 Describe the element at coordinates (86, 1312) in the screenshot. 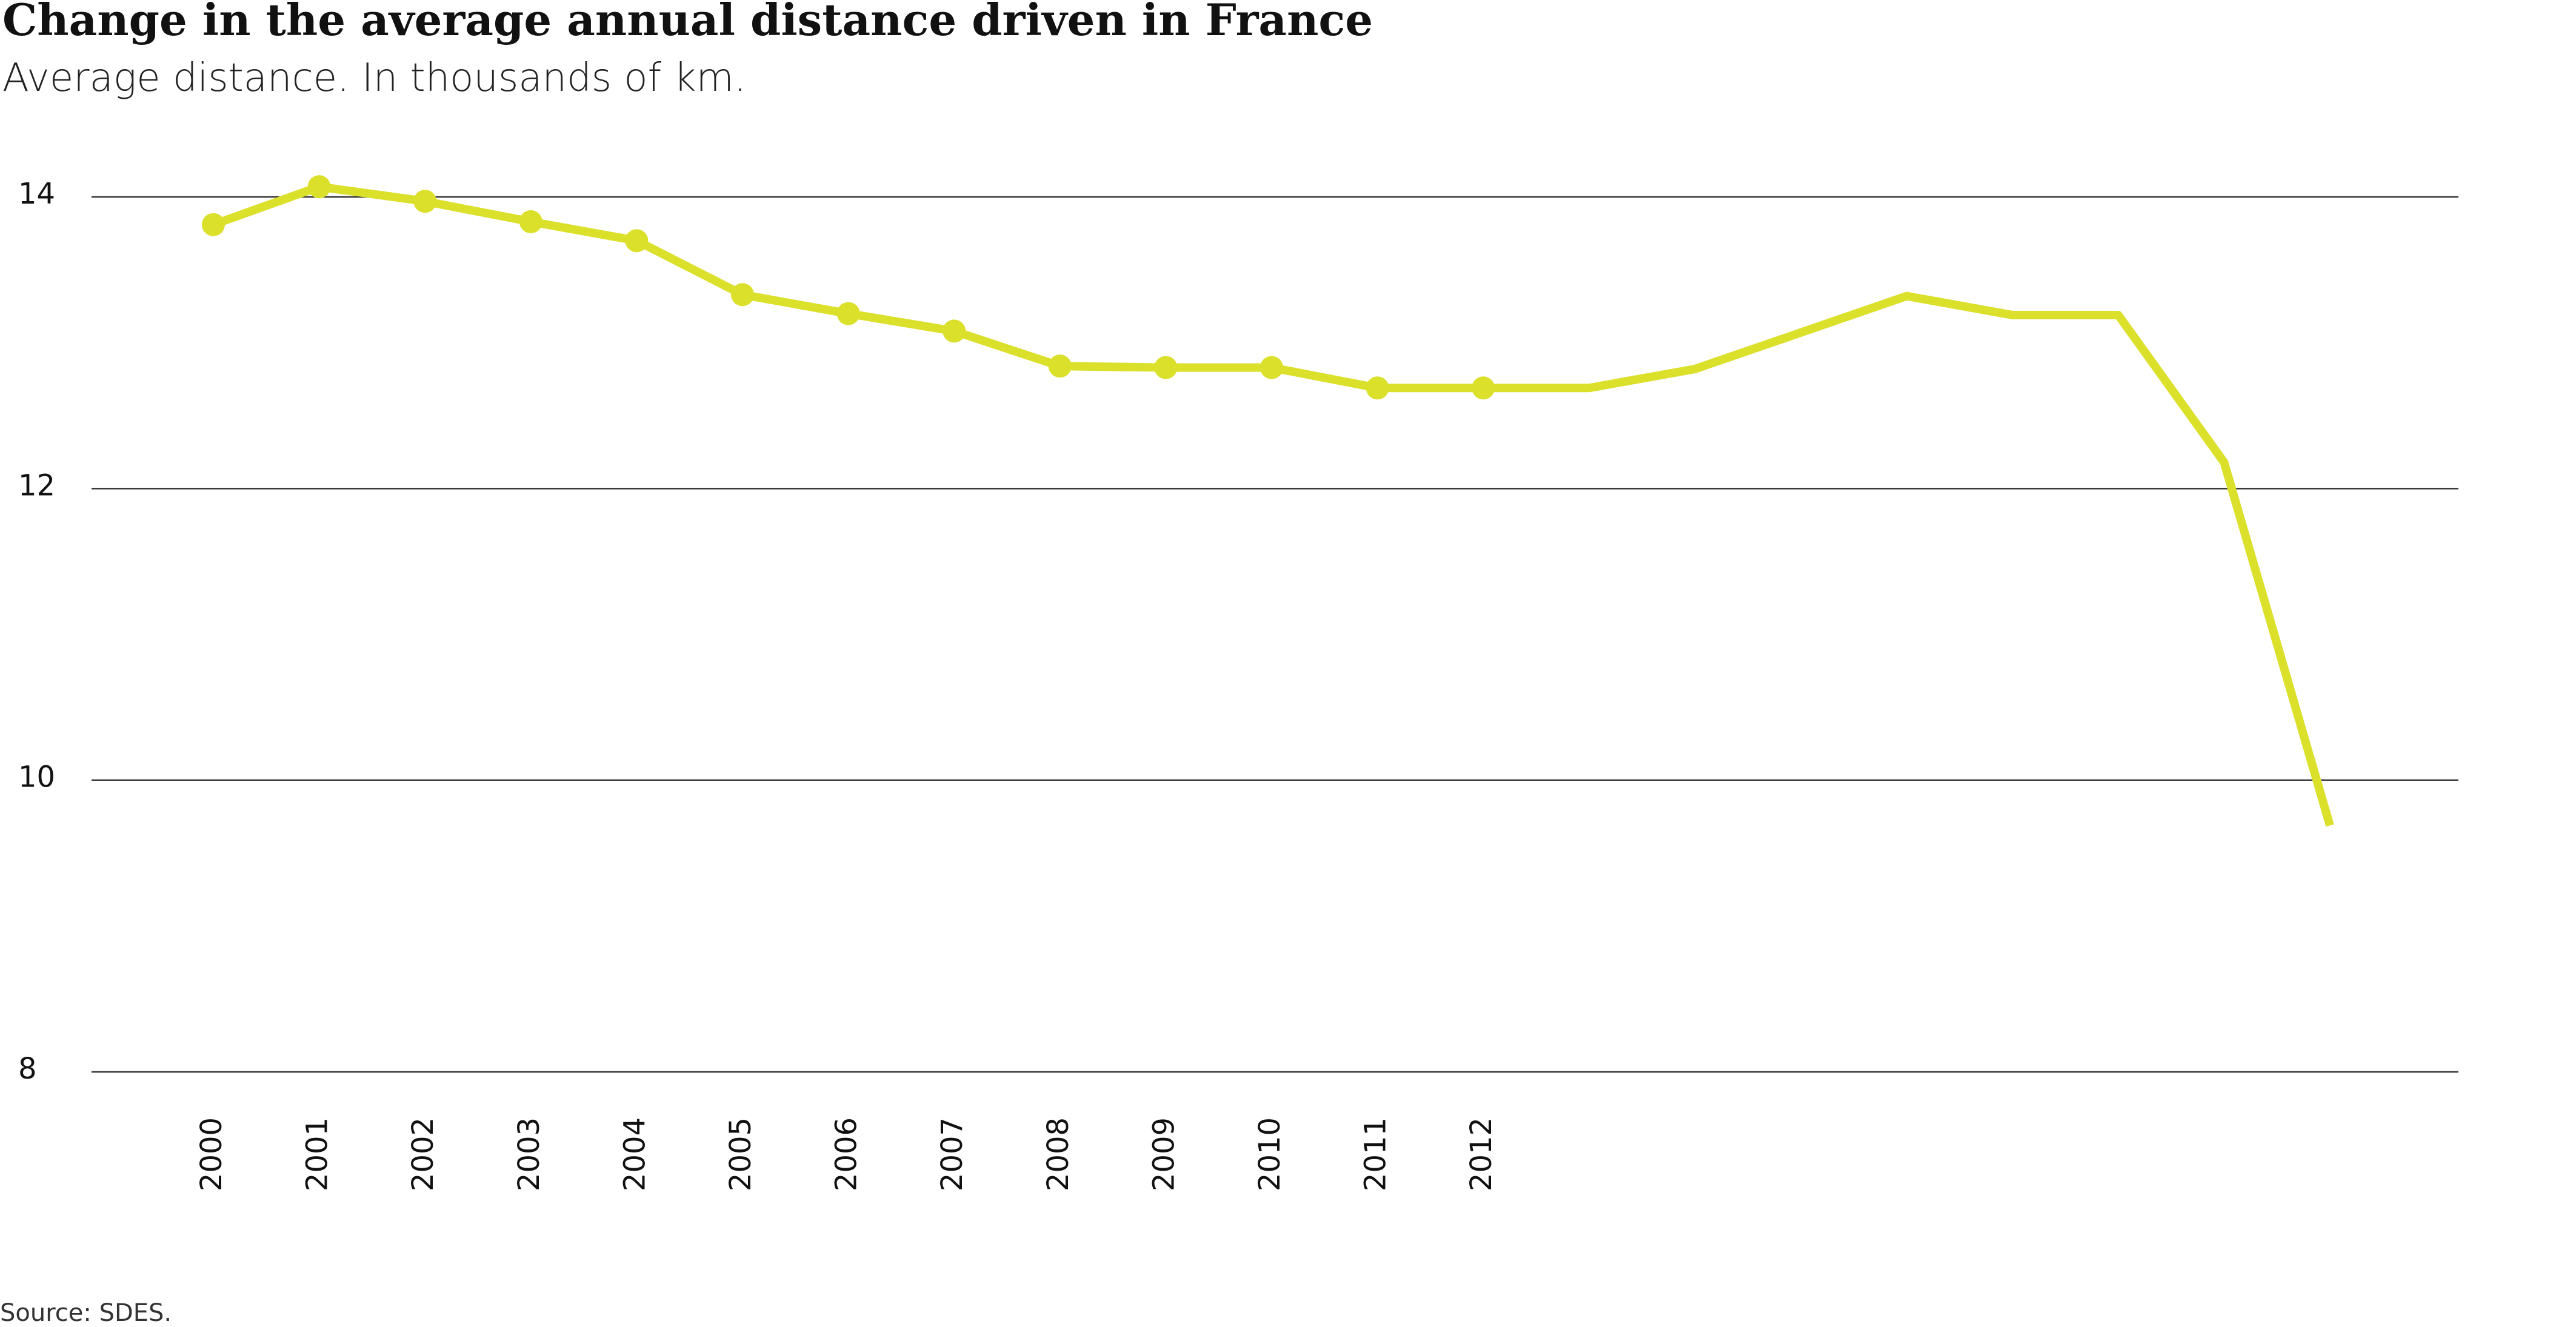

I see `source-note: Source: SDES.` at that location.